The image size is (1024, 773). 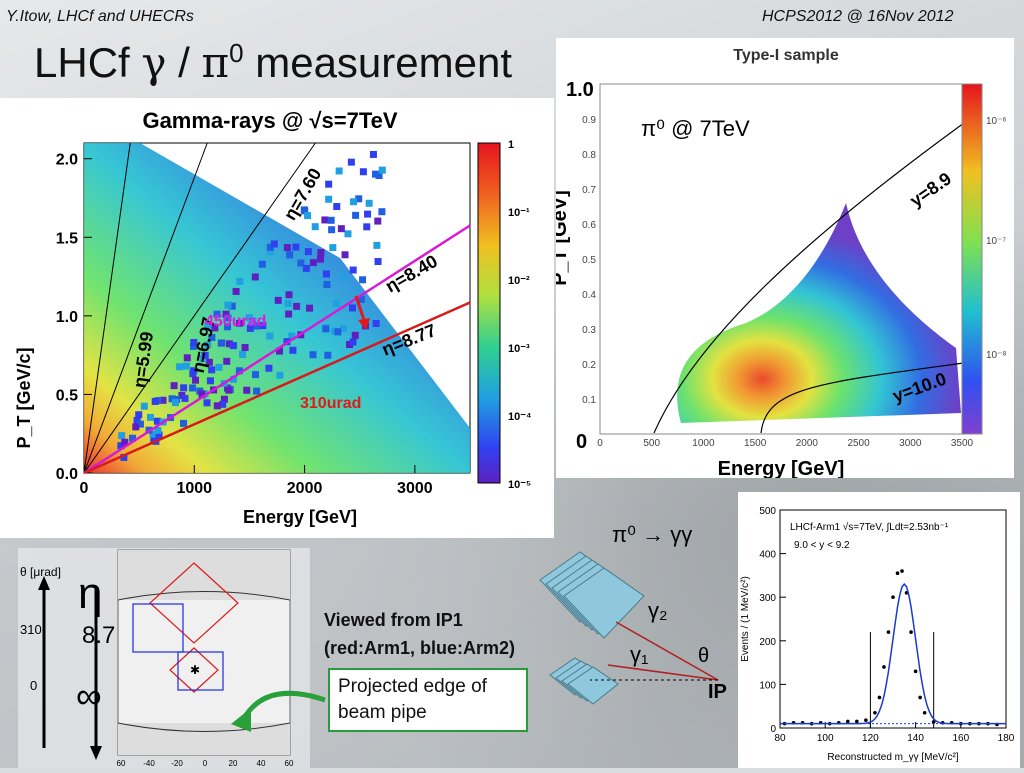 What do you see at coordinates (1006, 738) in the screenshot?
I see `mass-xtick-label: 180` at bounding box center [1006, 738].